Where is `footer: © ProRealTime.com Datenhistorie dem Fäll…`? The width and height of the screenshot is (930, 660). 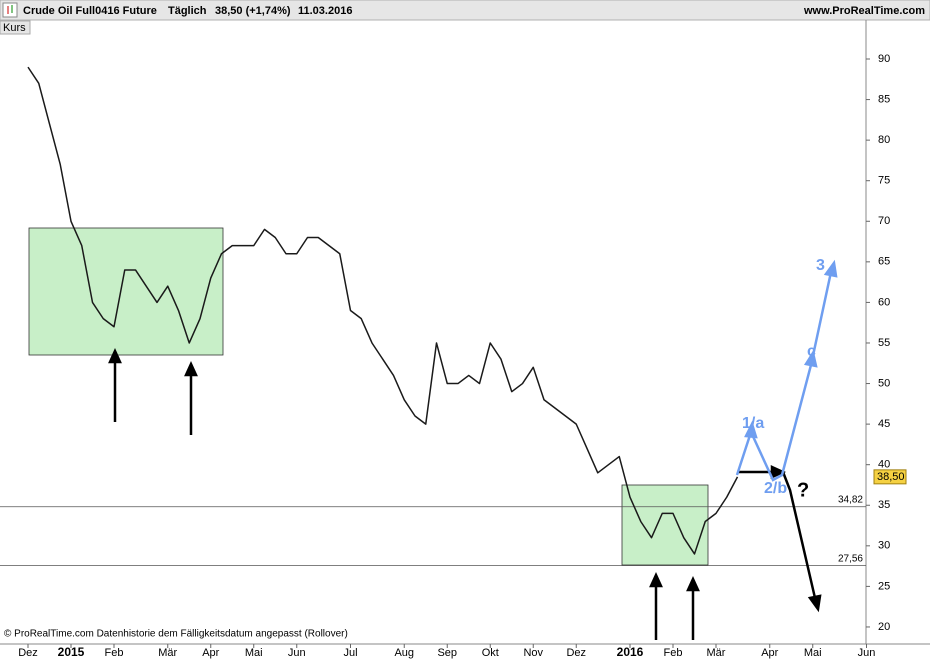 footer: © ProRealTime.com Datenhistorie dem Fäll… is located at coordinates (176, 634).